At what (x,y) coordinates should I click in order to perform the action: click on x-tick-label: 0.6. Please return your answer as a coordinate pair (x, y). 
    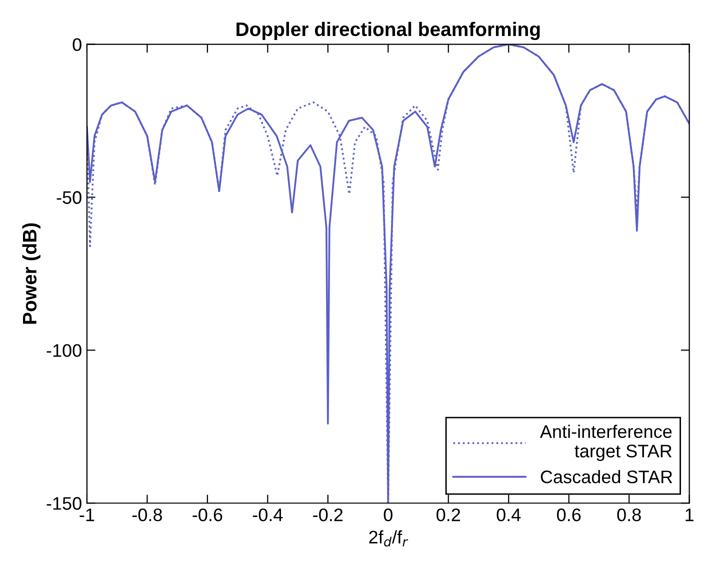
    Looking at the image, I should click on (569, 515).